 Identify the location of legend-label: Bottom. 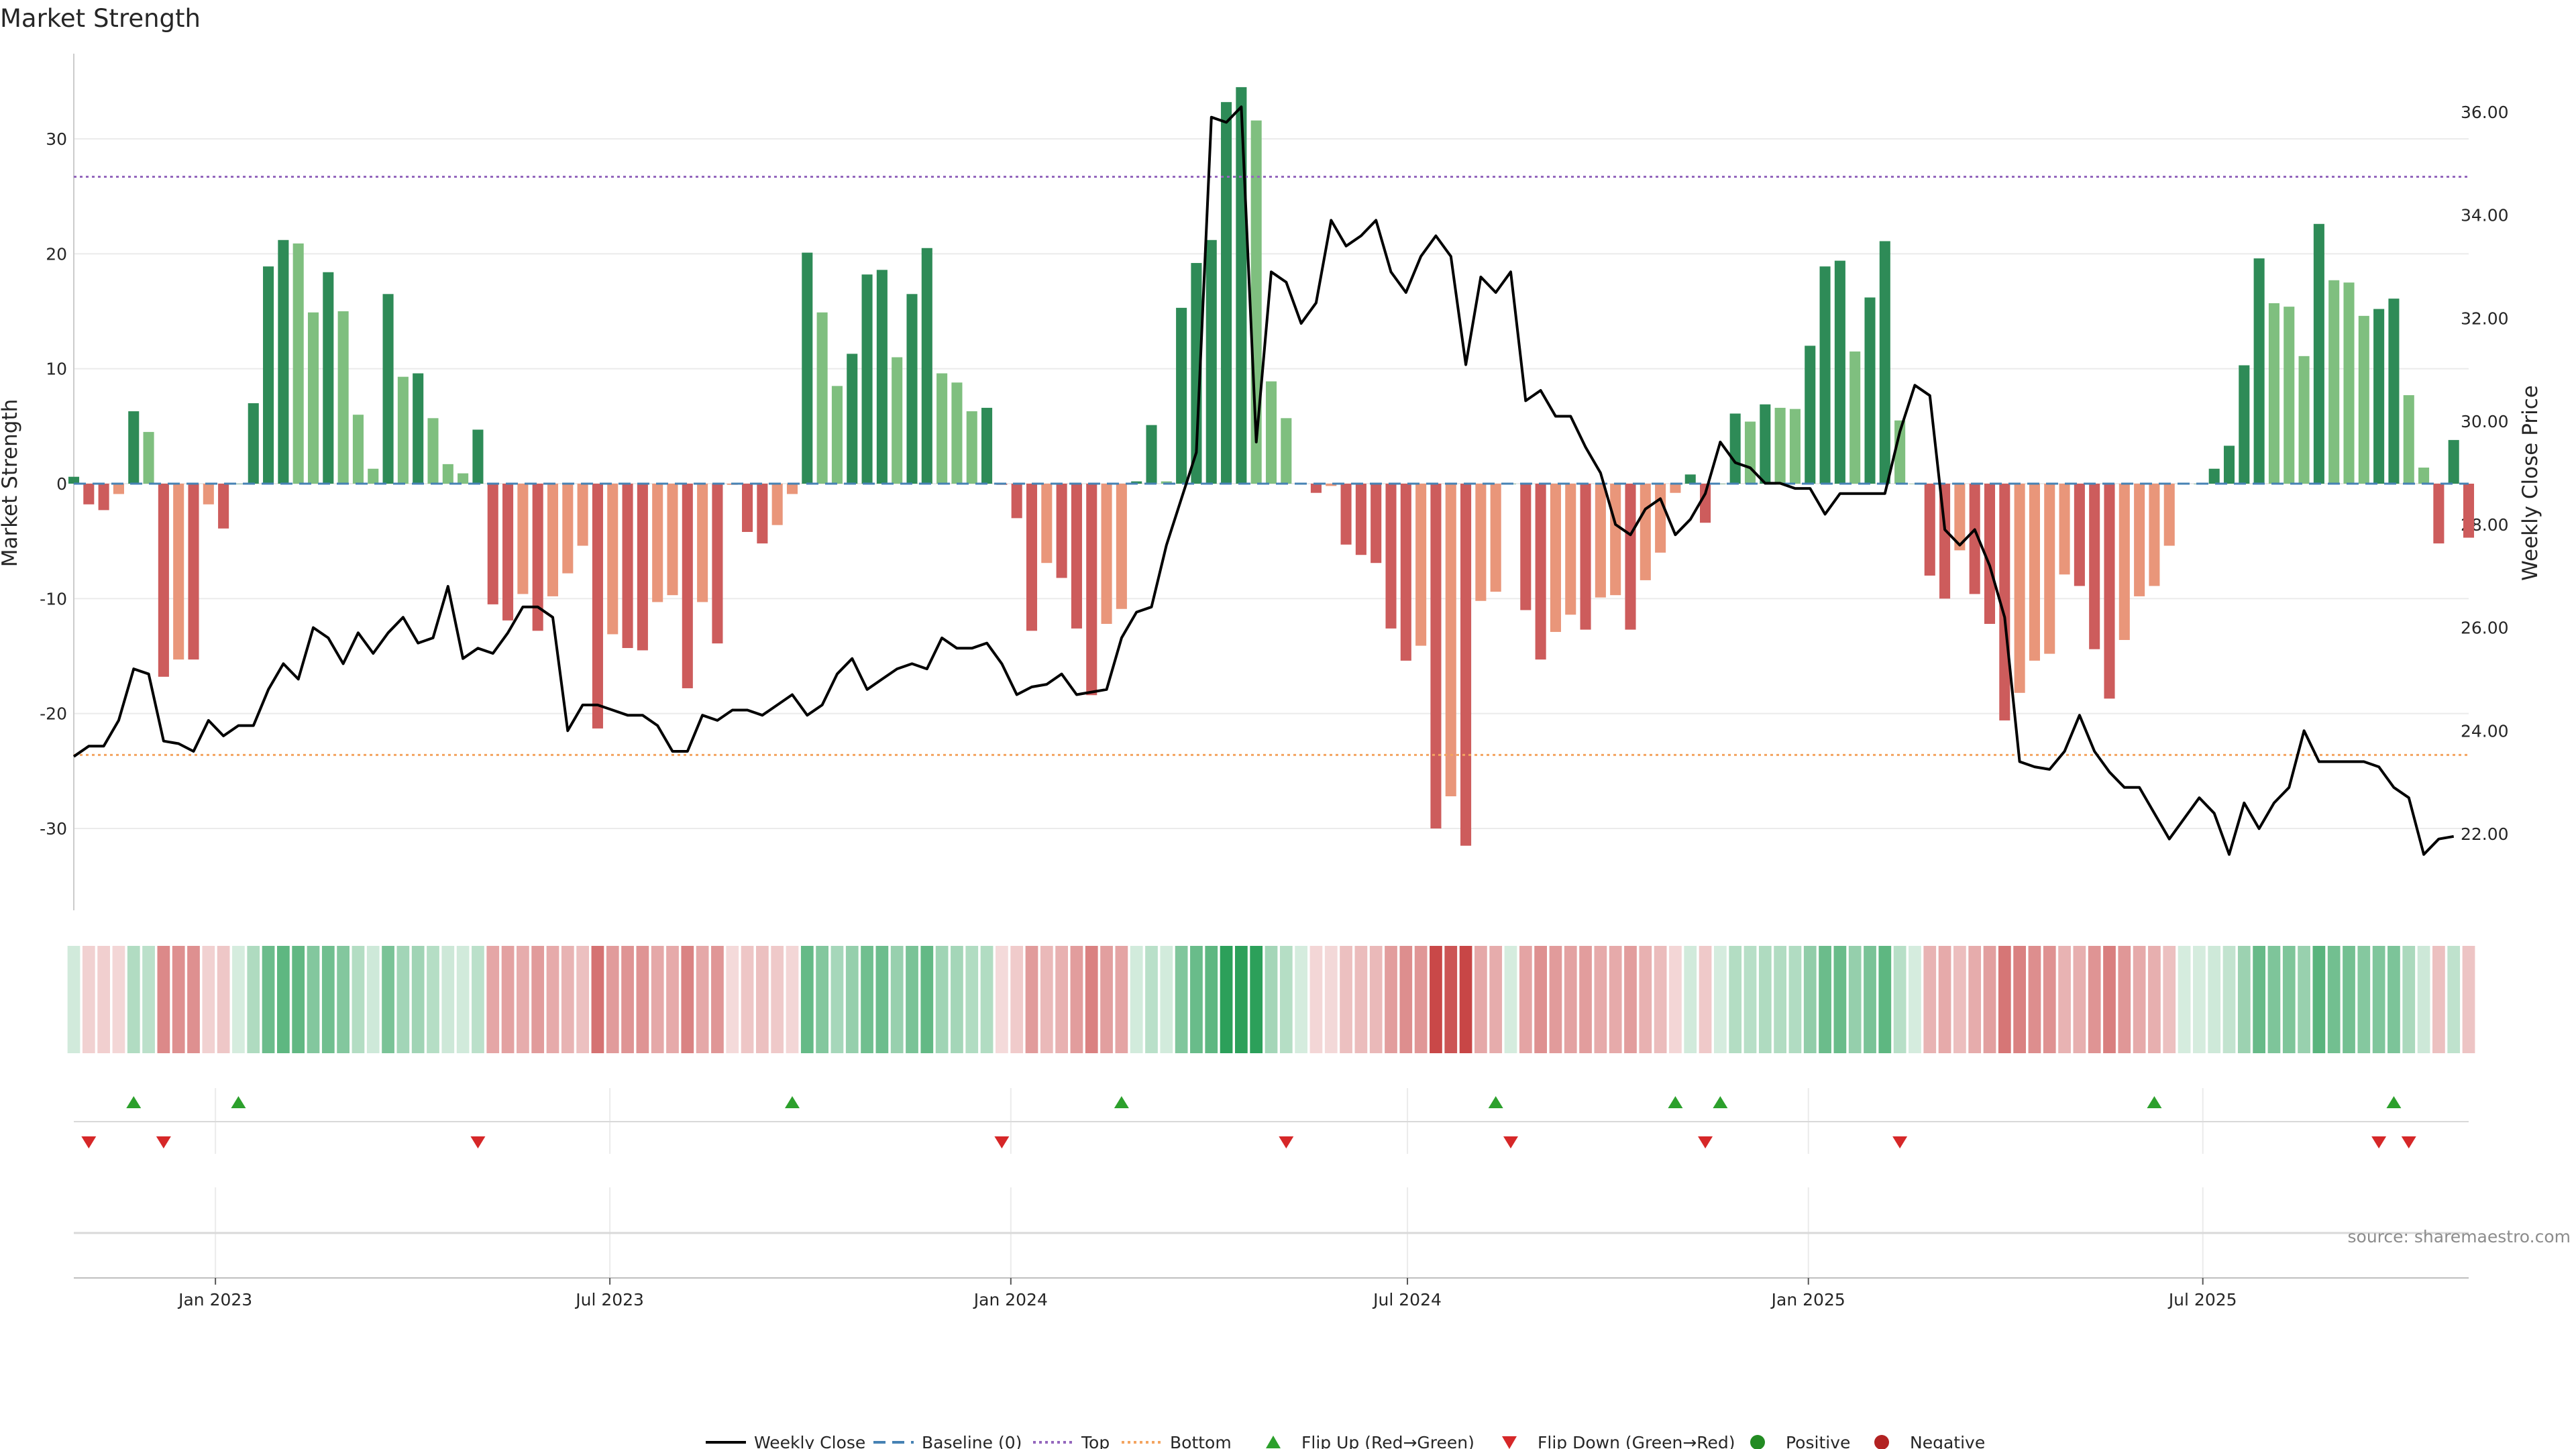
(1201, 1441).